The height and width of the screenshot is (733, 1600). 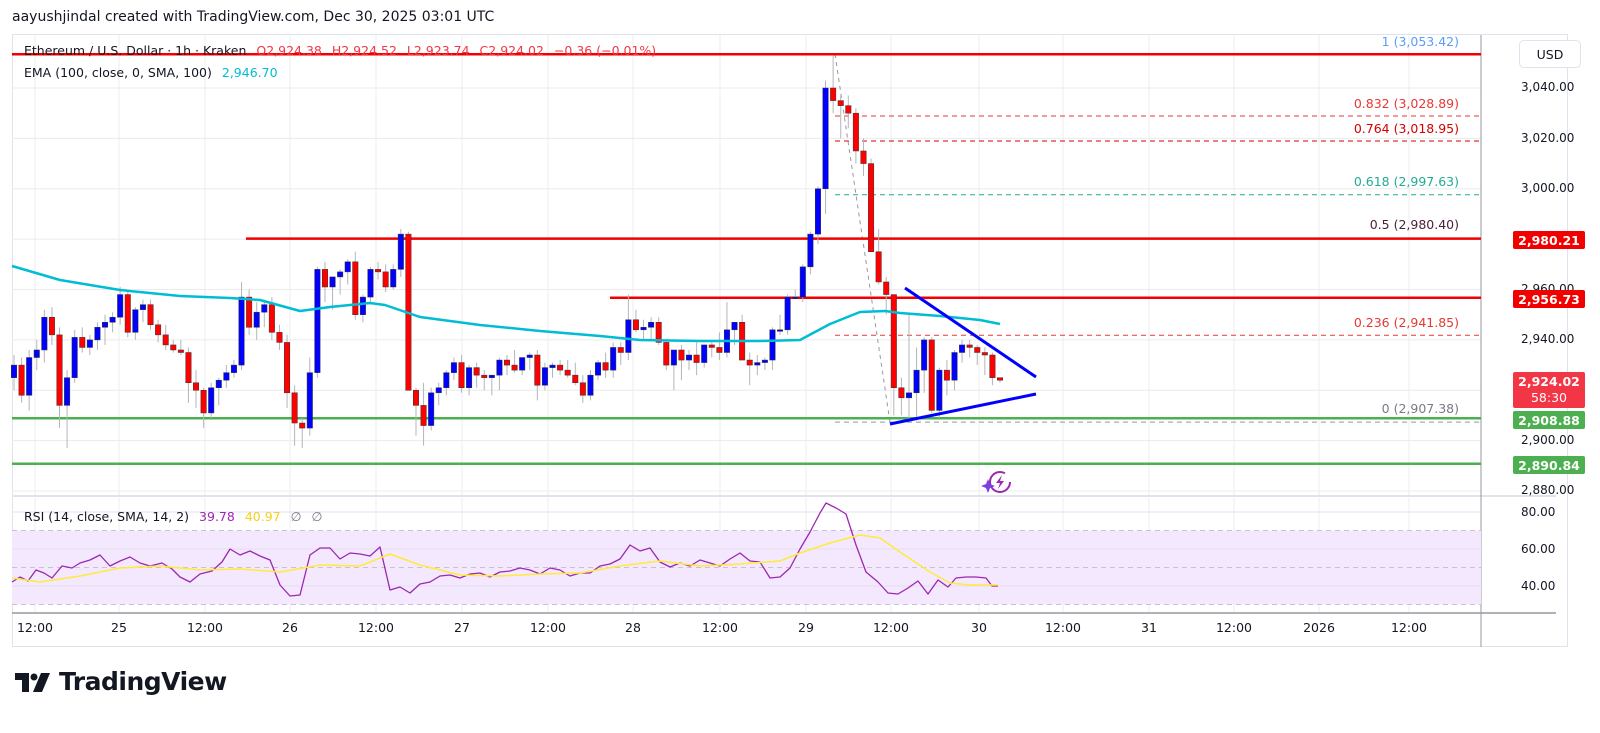 What do you see at coordinates (217, 516) in the screenshot?
I see `rsi-value: 39.78` at bounding box center [217, 516].